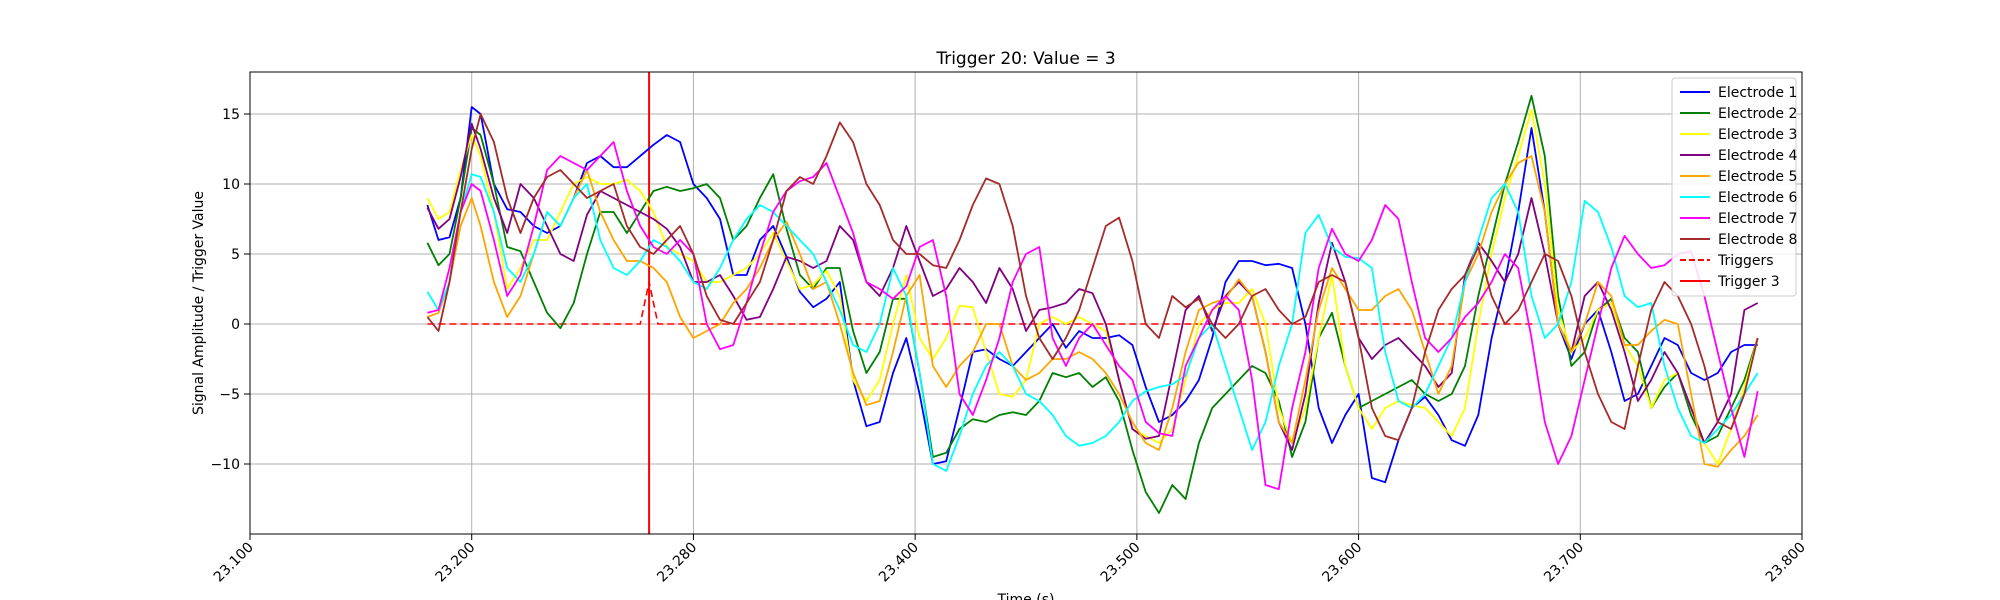 The image size is (2000, 600). What do you see at coordinates (231, 115) in the screenshot?
I see `y-tick-label: 15` at bounding box center [231, 115].